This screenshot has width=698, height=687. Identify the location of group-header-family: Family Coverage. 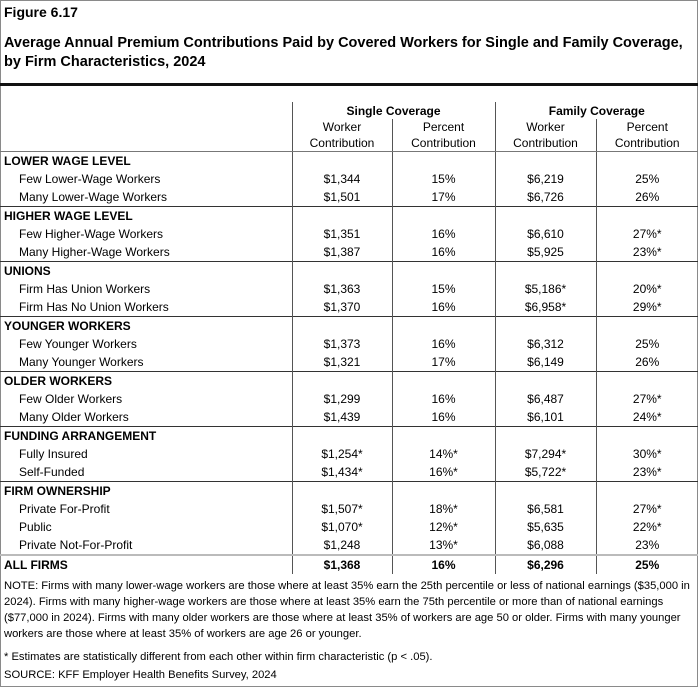
(596, 110).